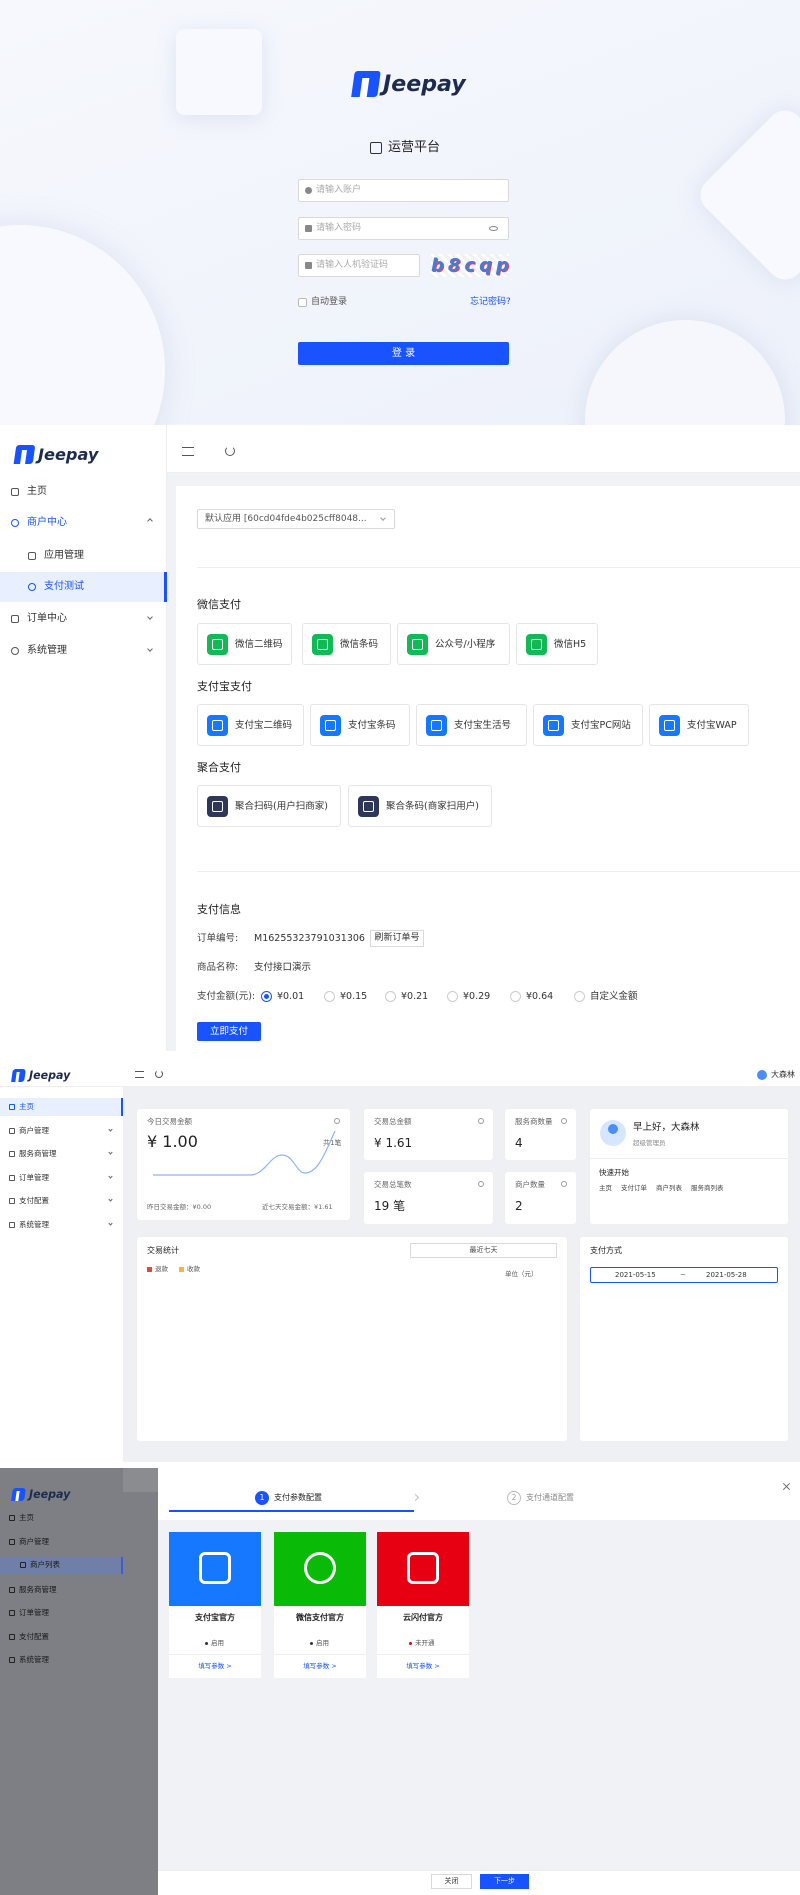  I want to click on close-button: 关闭, so click(451, 1881).